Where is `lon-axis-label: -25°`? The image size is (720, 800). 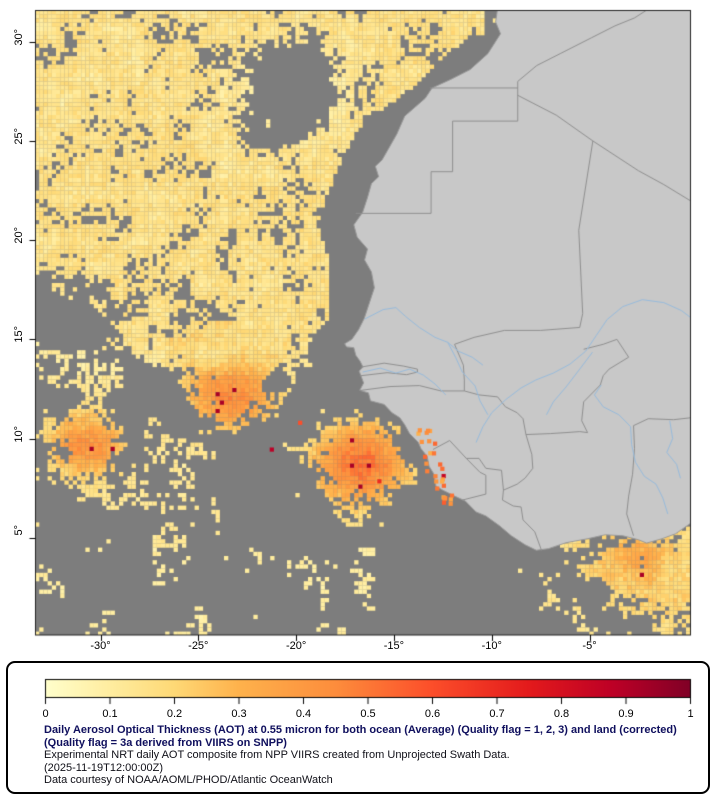 lon-axis-label: -25° is located at coordinates (198, 646).